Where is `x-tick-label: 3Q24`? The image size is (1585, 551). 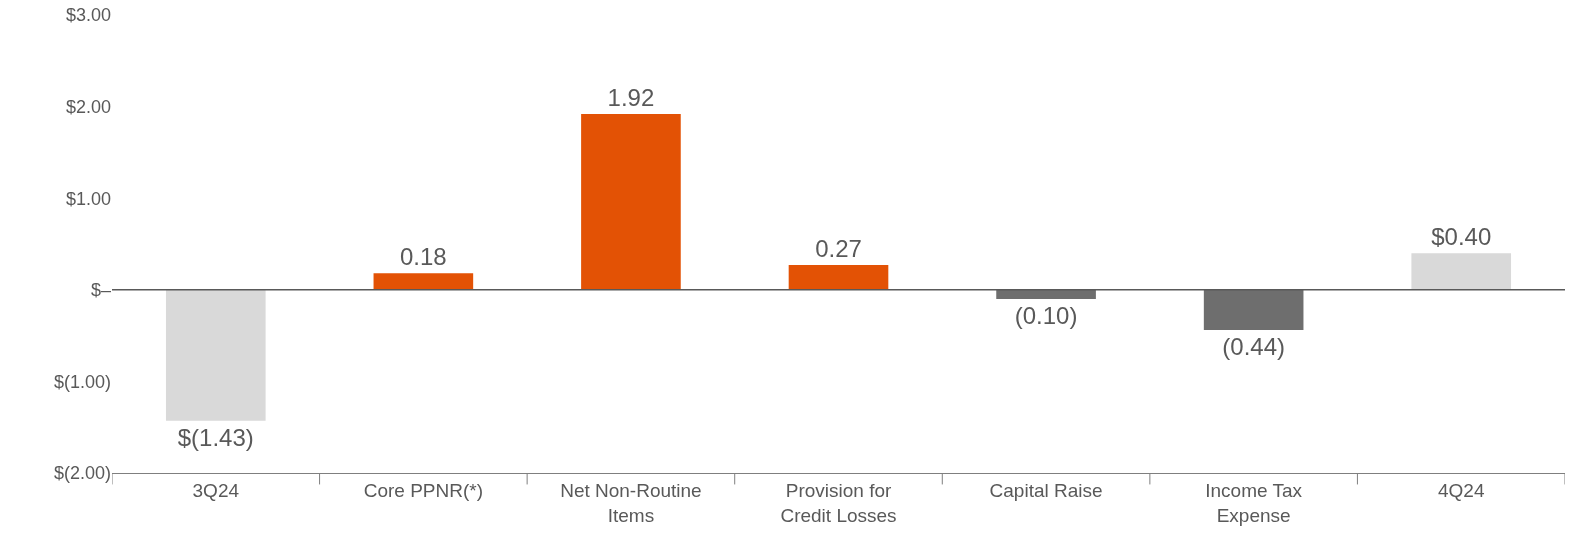
x-tick-label: 3Q24 is located at coordinates (216, 490).